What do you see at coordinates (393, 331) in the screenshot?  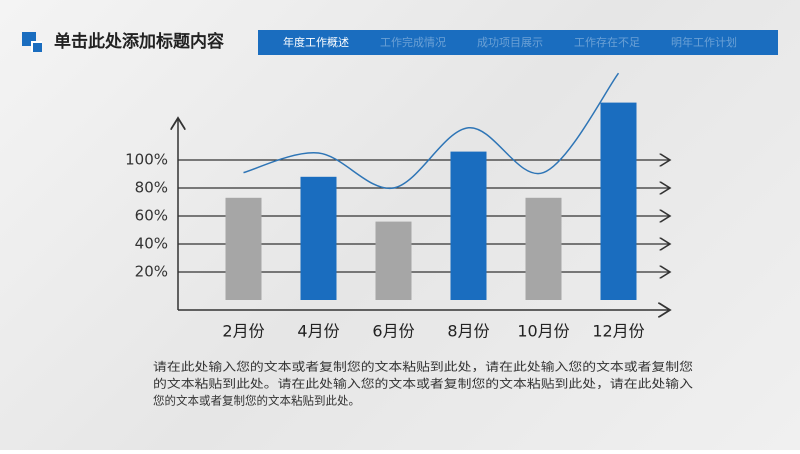 I see `x-tick-label: 6月份` at bounding box center [393, 331].